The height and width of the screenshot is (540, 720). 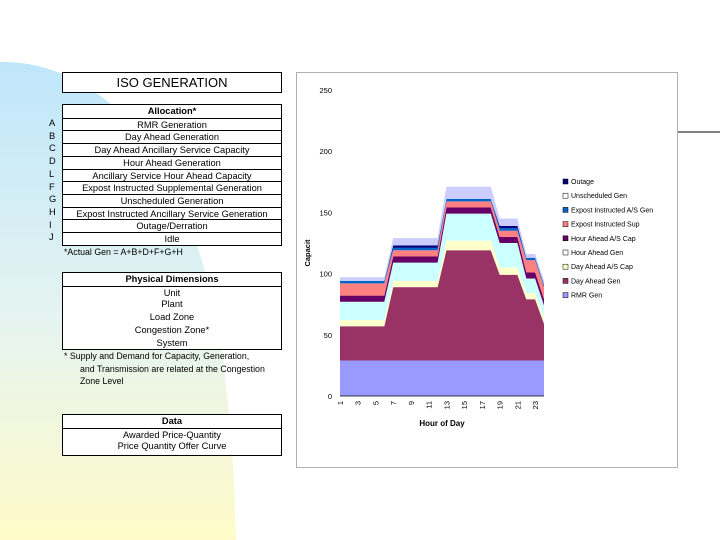 I want to click on x-tick-label: 5, so click(x=375, y=403).